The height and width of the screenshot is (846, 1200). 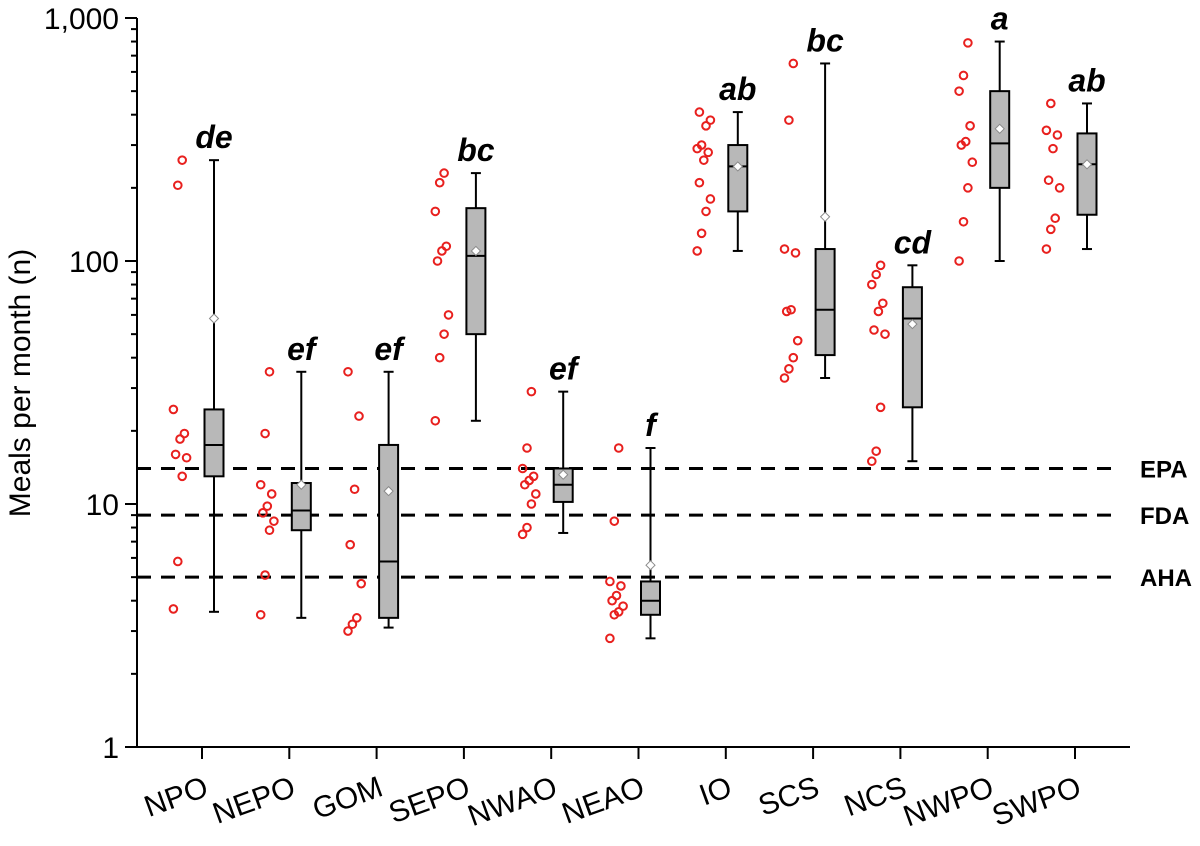 What do you see at coordinates (254, 801) in the screenshot?
I see `category-label-nepo: NEPO` at bounding box center [254, 801].